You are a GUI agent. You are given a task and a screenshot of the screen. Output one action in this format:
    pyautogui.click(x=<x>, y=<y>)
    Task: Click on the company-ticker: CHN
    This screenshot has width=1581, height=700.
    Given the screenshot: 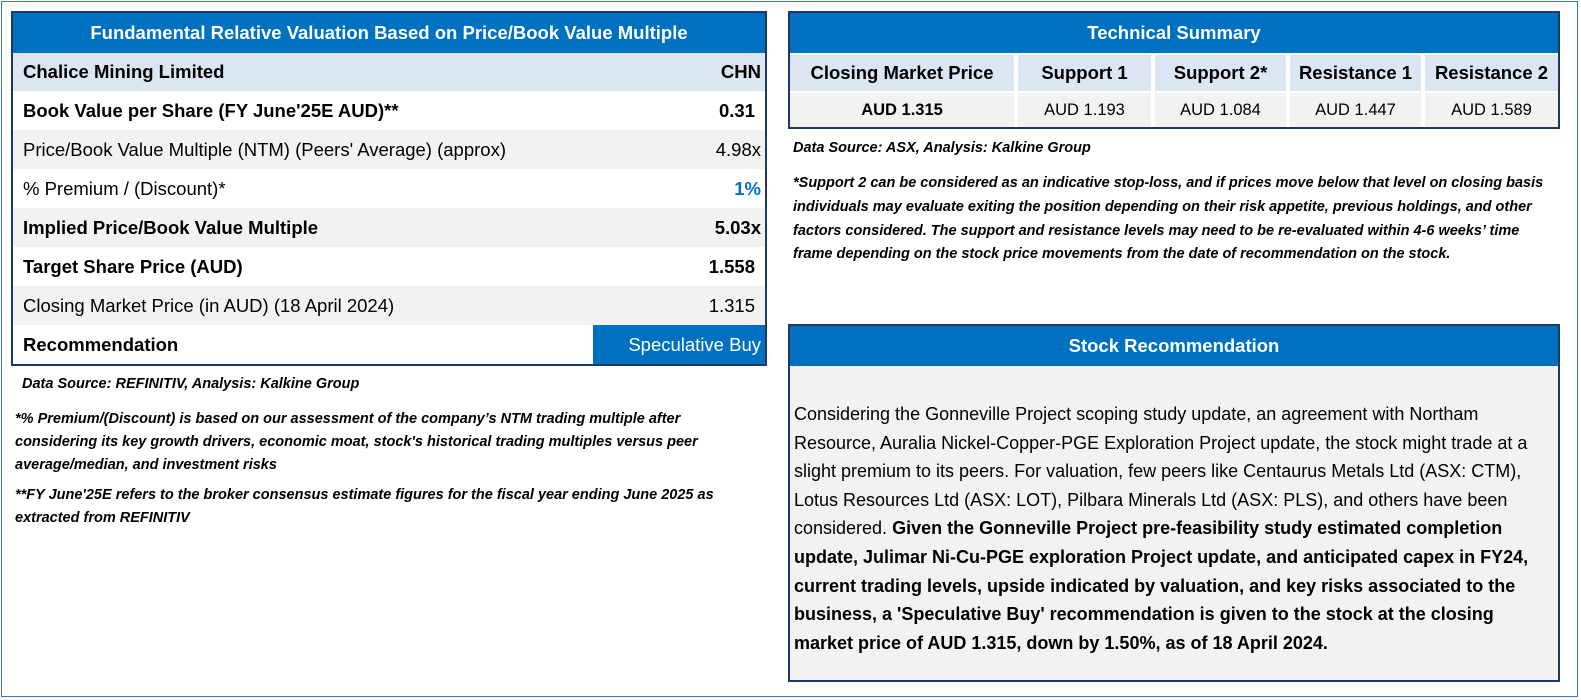 What is the action you would take?
    pyautogui.click(x=740, y=71)
    